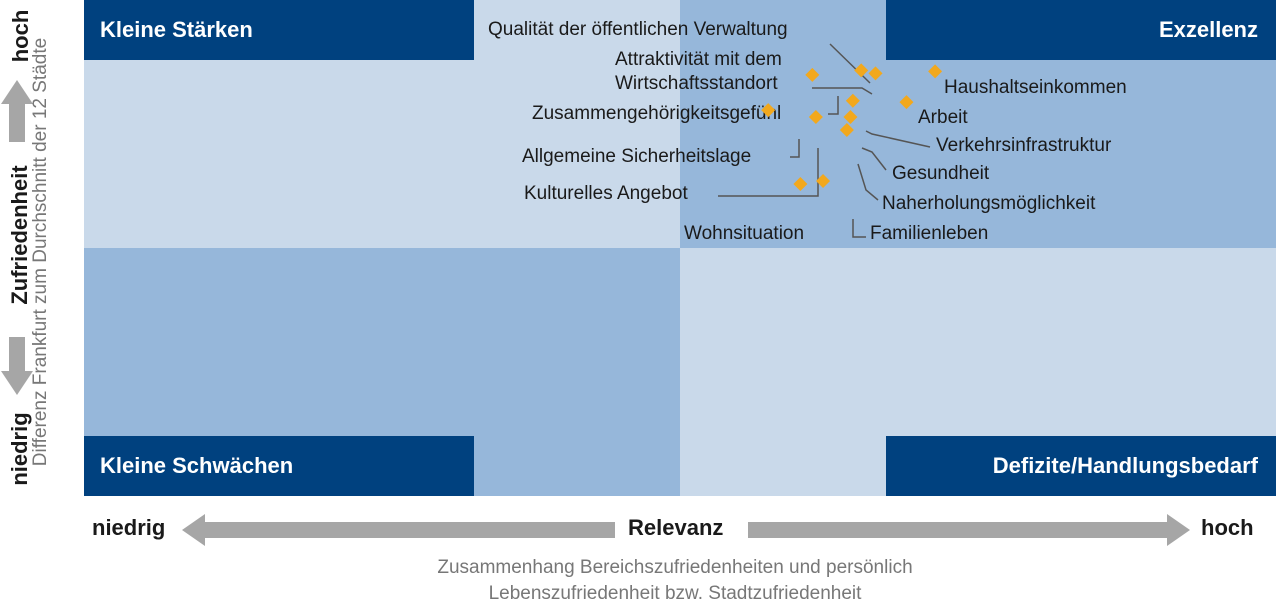 The image size is (1276, 612). Describe the element at coordinates (1227, 527) in the screenshot. I see `x-axis-high-label: hoch` at that location.